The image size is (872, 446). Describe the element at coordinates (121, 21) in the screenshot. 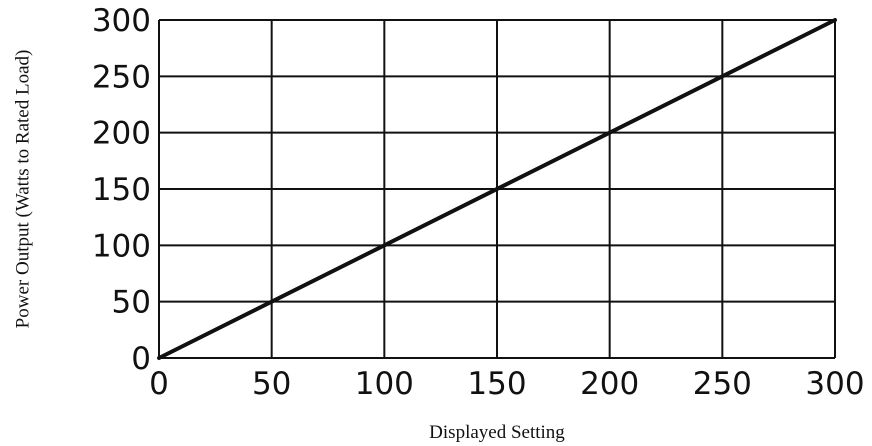

I see `y-tick-label: 300` at that location.